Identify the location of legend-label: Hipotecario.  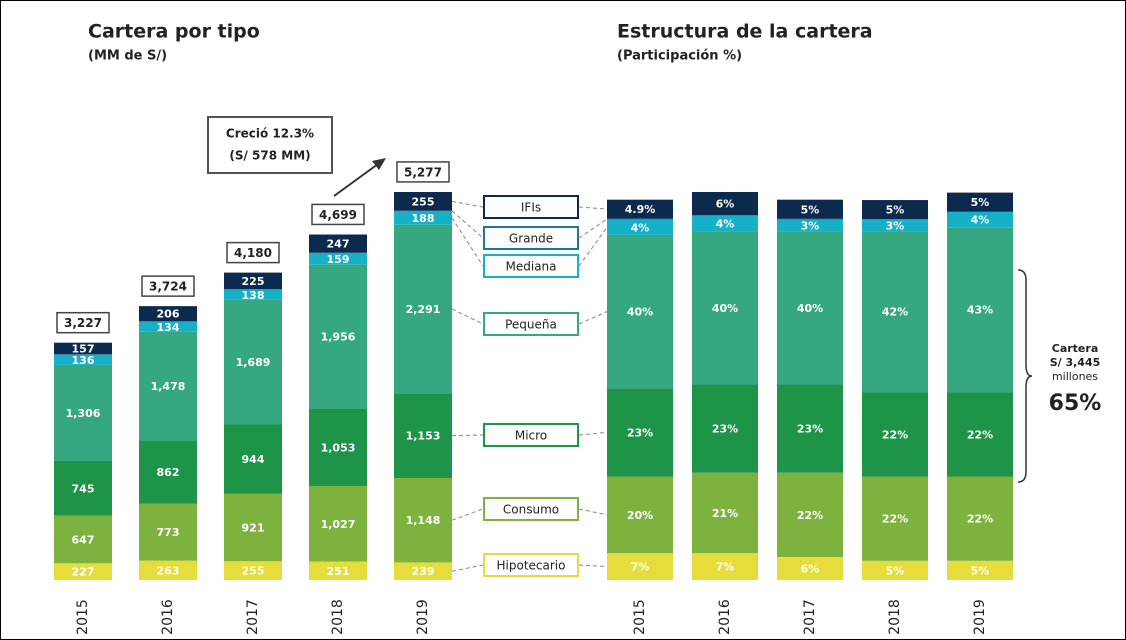
(531, 566).